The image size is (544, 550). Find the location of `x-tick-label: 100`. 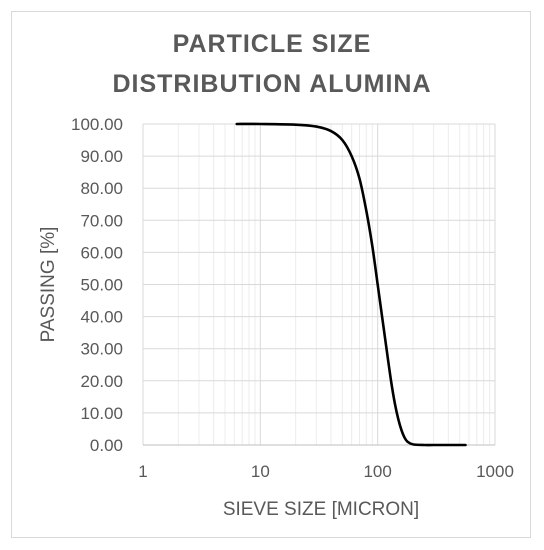

x-tick-label: 100 is located at coordinates (377, 471).